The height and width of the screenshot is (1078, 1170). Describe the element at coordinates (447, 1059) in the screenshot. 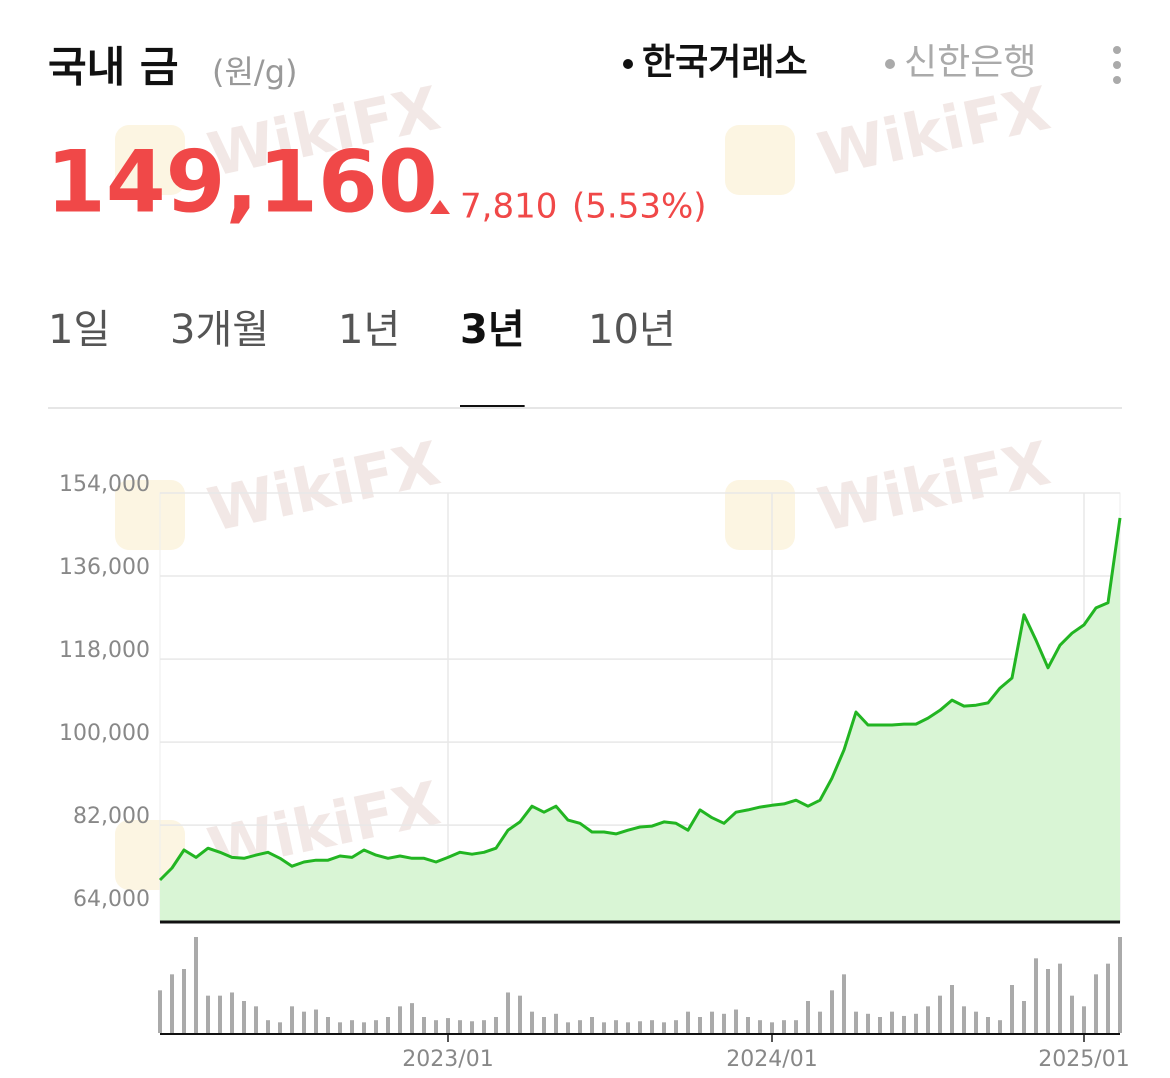

I see `x-tick-label: 2023/01` at that location.